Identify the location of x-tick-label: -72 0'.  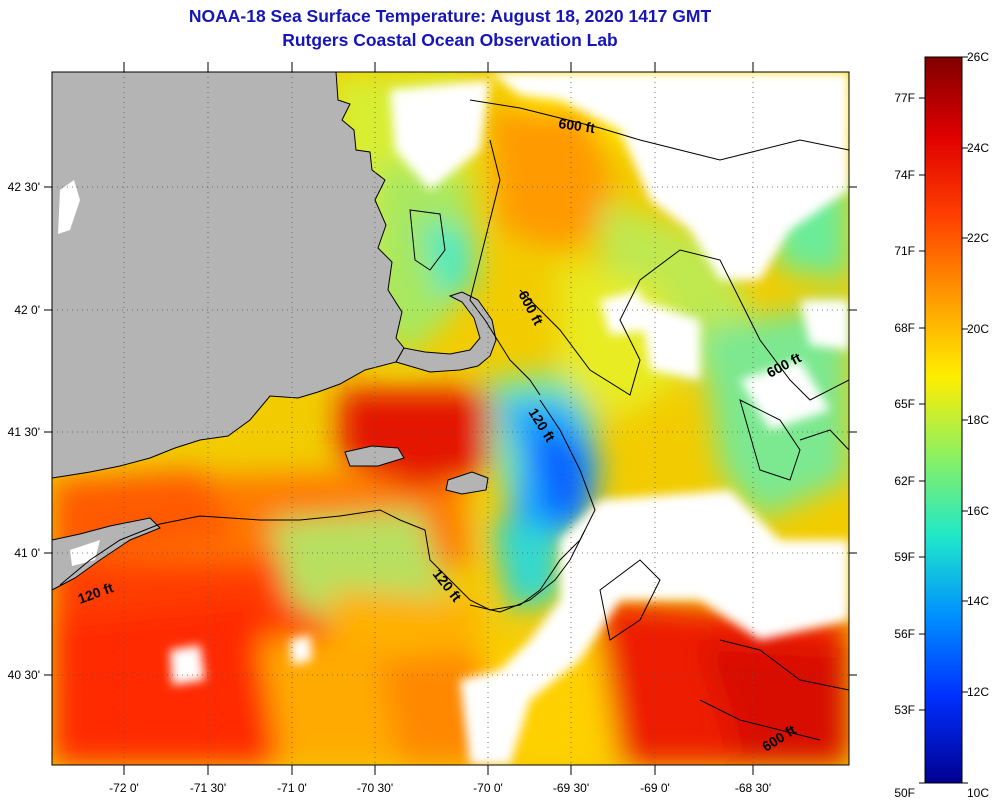
(124, 788).